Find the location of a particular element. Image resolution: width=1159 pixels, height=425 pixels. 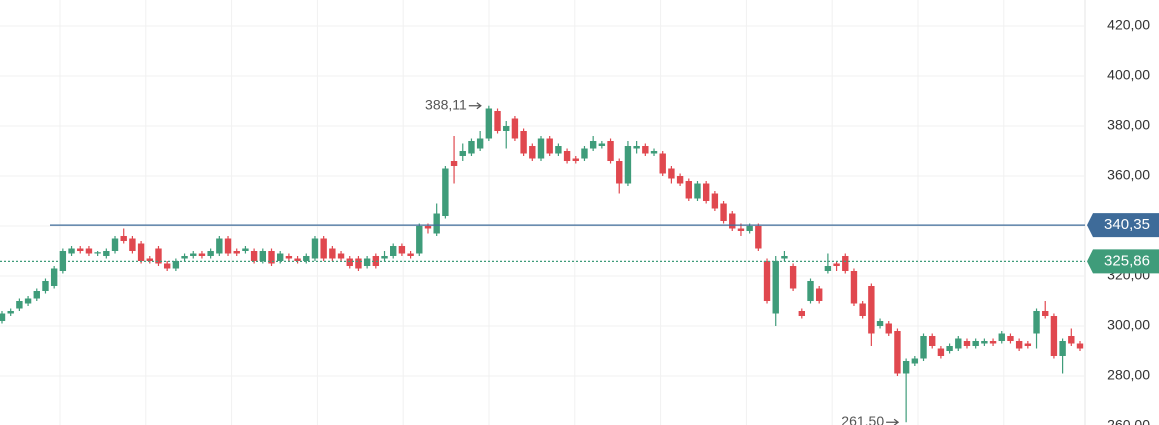

y-tick-label: 380,00 is located at coordinates (1128, 125).